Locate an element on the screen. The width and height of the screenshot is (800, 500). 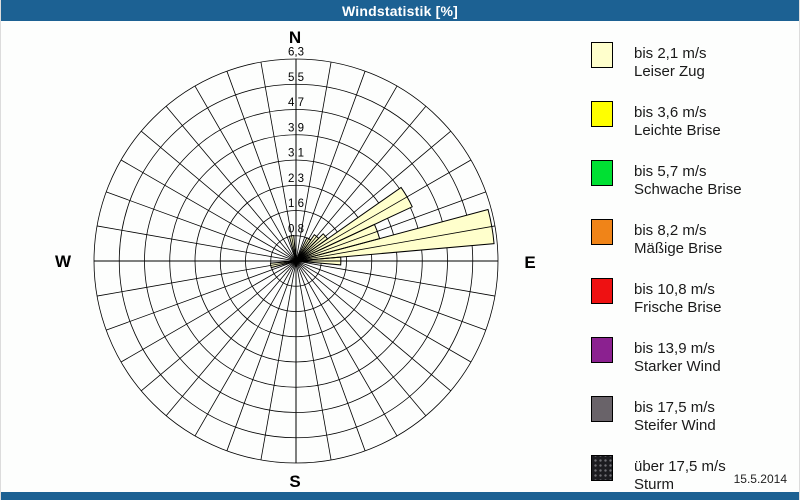
legend-item: über 17,5 m/s Sturm is located at coordinates (691, 474).